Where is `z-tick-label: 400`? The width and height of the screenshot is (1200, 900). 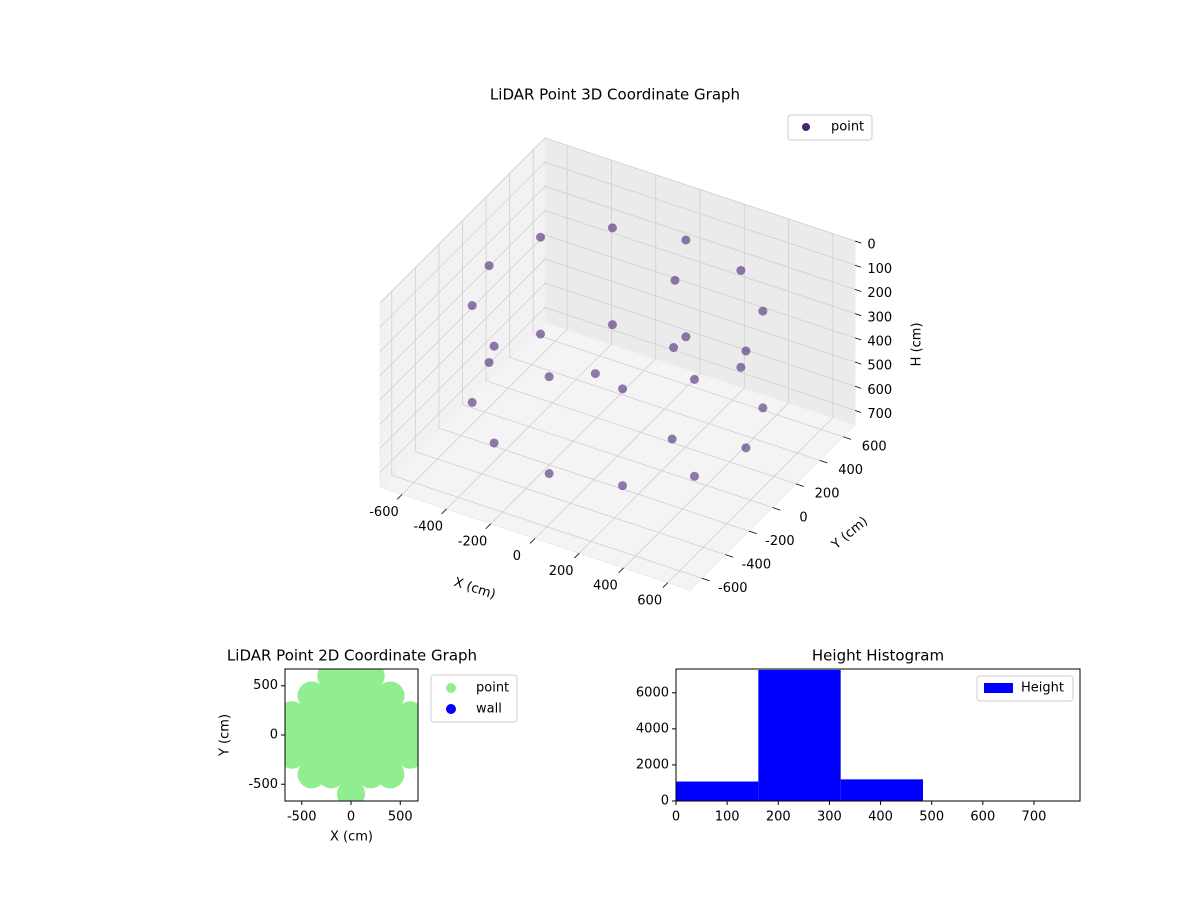 z-tick-label: 400 is located at coordinates (879, 341).